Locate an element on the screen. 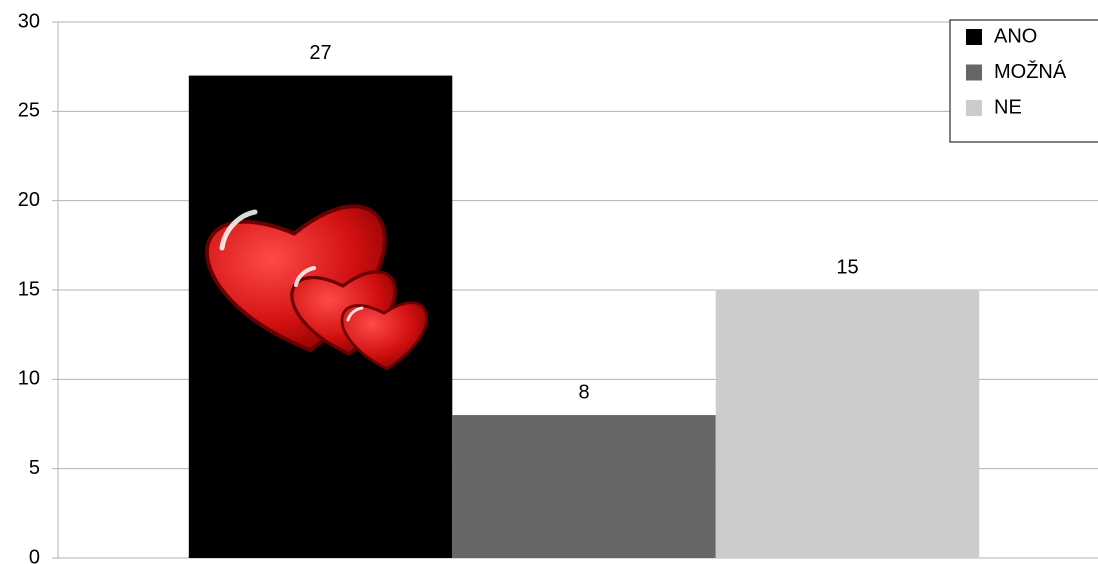 The width and height of the screenshot is (1098, 564). y-tick-label: 30 is located at coordinates (29, 21).